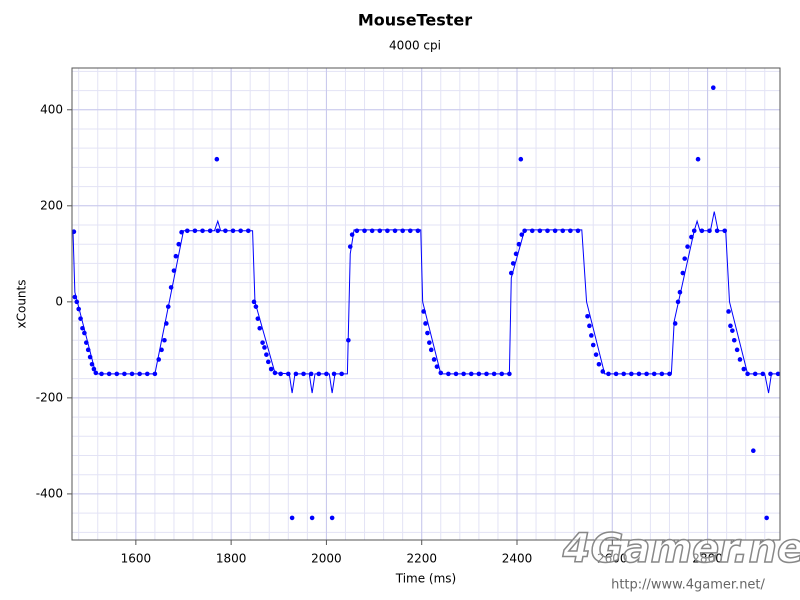  What do you see at coordinates (49, 493) in the screenshot?
I see `y-tick-label: -400` at bounding box center [49, 493].